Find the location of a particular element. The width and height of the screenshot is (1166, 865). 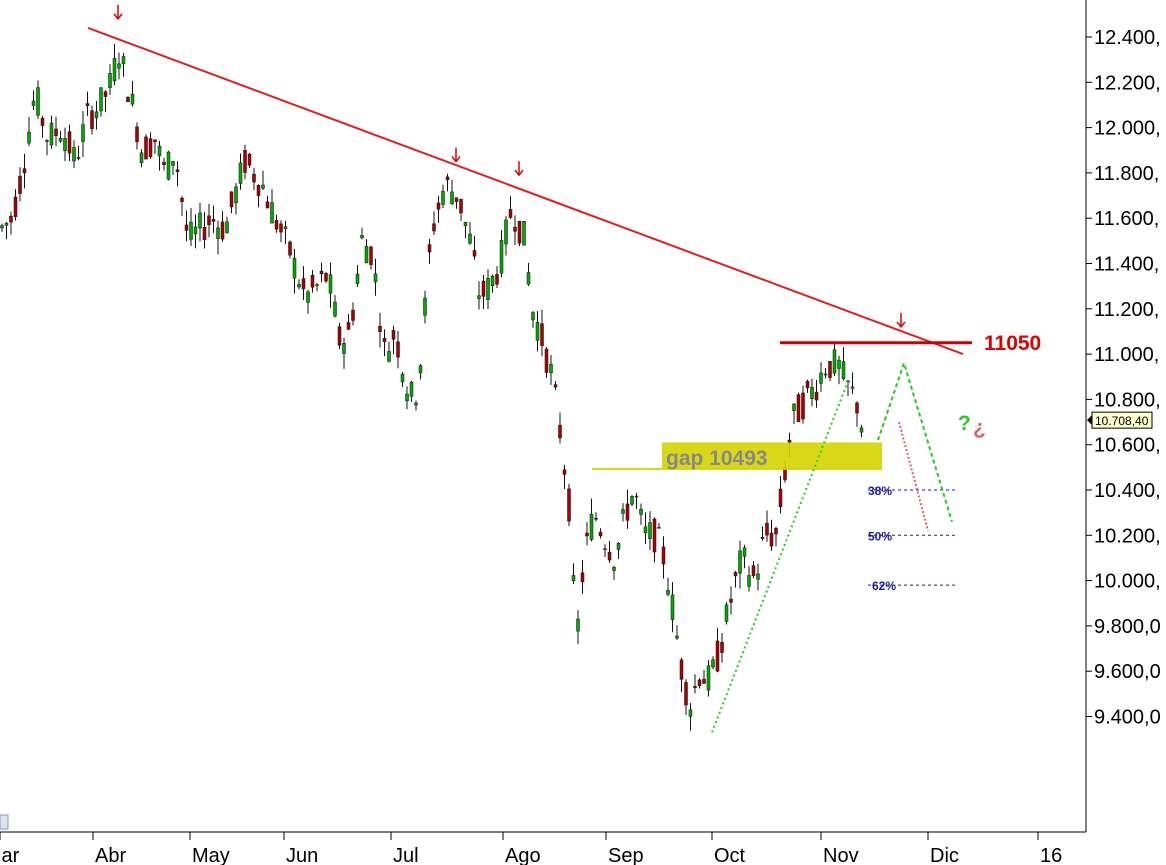

gap-band is located at coordinates (772, 455).